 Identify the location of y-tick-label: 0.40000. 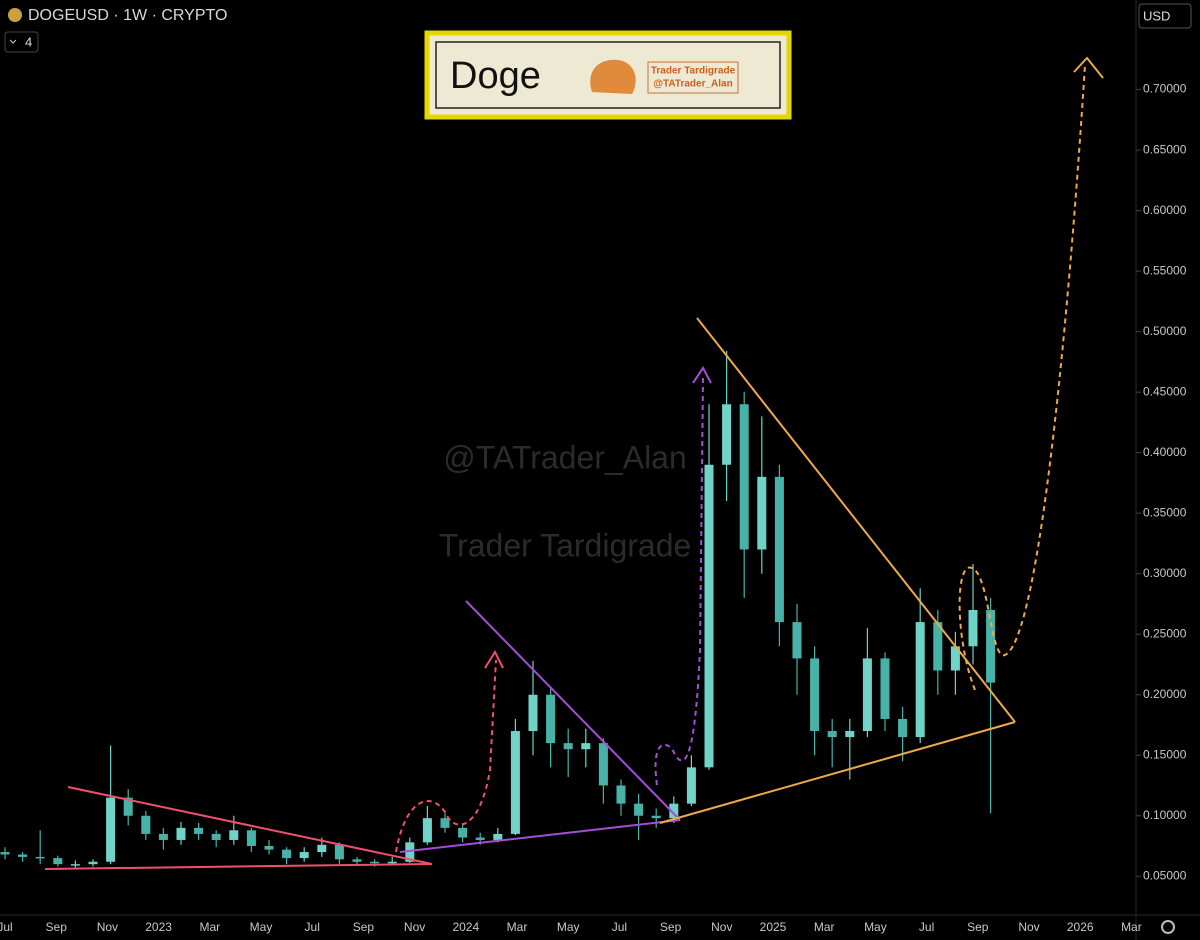
(1165, 452).